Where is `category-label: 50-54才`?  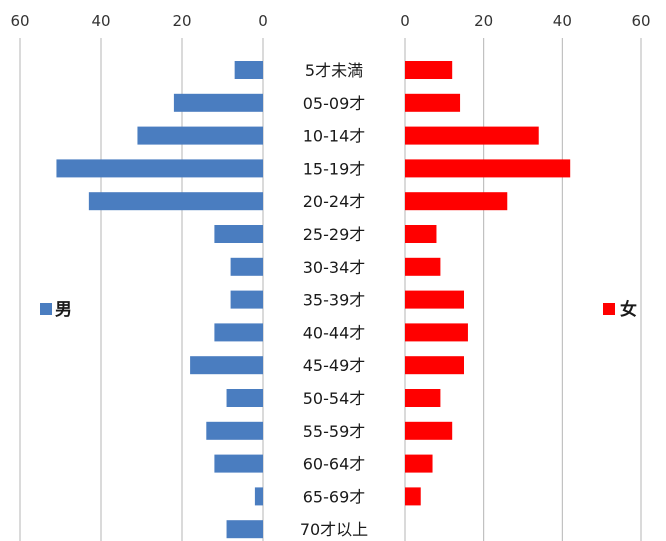
category-label: 50-54才 is located at coordinates (334, 398).